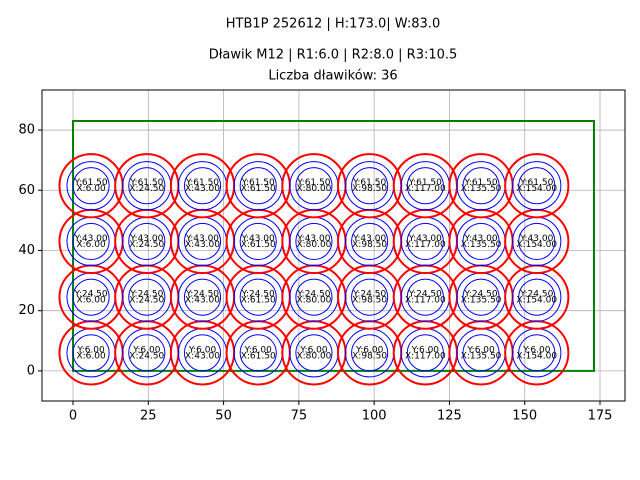  Describe the element at coordinates (73, 416) in the screenshot. I see `x-tick-label: 0` at that location.